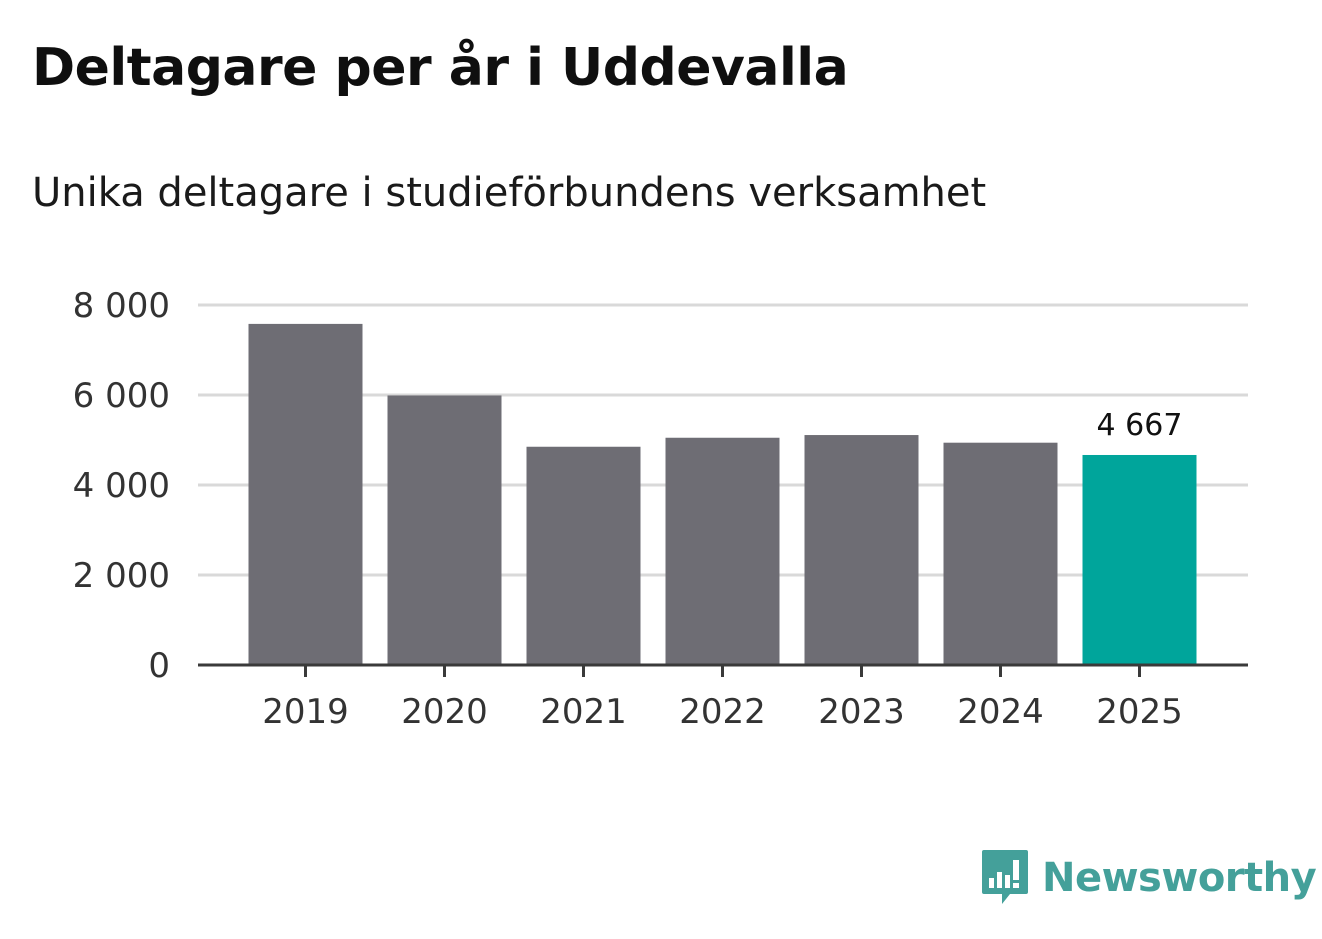 The height and width of the screenshot is (939, 1322). What do you see at coordinates (1000, 553) in the screenshot?
I see `bar-2024` at bounding box center [1000, 553].